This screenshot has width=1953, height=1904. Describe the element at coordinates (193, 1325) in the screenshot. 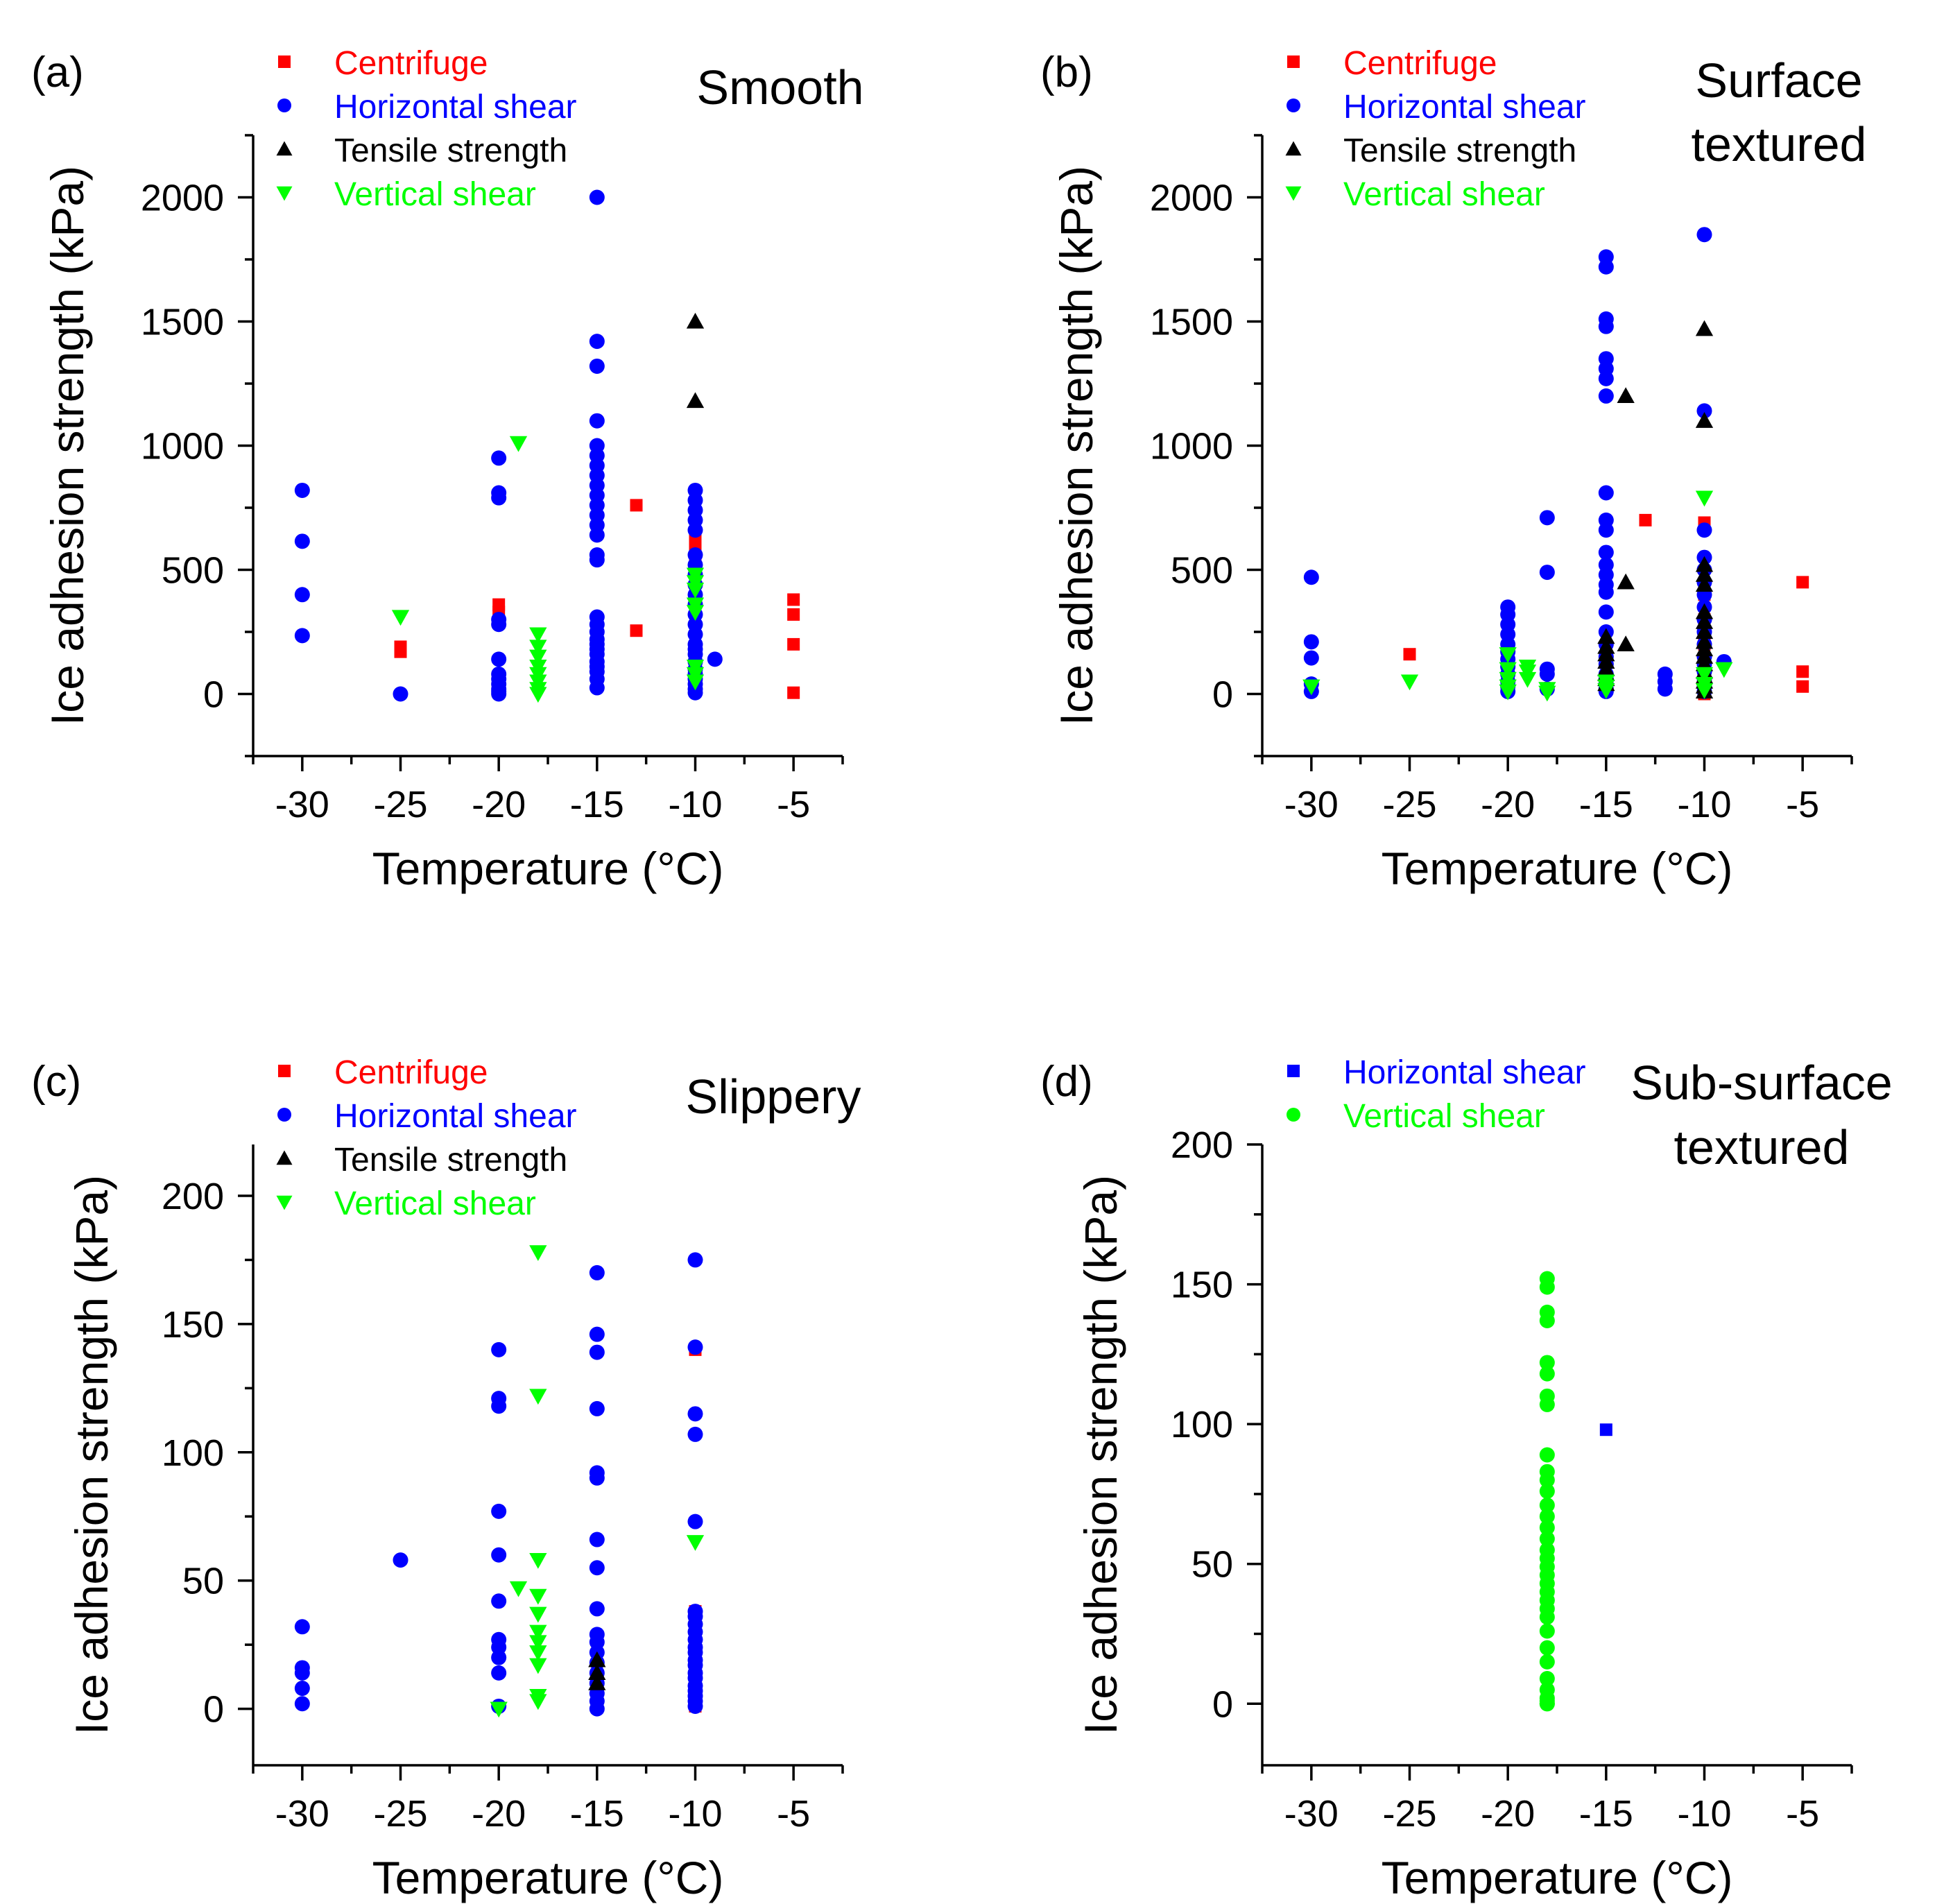

I see `y-tick-label: 150` at that location.